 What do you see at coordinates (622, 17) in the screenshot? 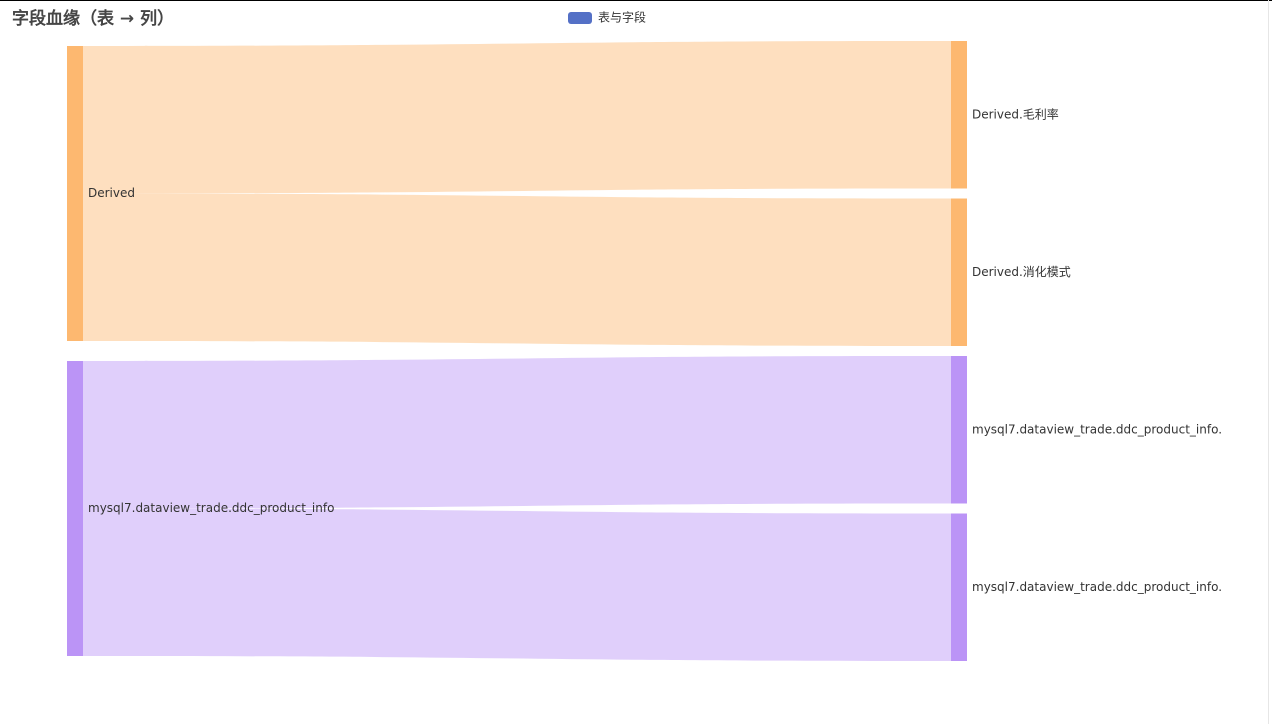
I see `legend-label: 表与字段` at bounding box center [622, 17].